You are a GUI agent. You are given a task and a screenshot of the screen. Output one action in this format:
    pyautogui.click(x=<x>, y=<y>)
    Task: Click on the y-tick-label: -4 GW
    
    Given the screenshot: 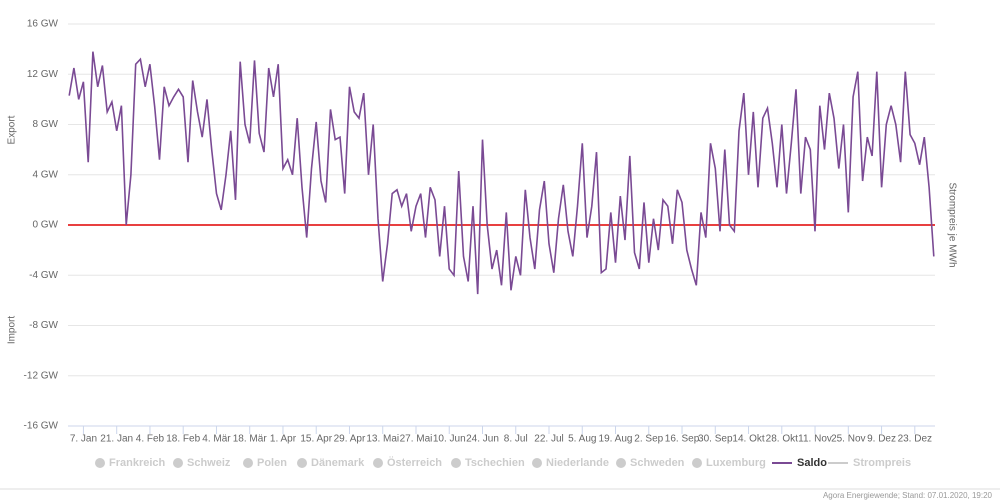 What is the action you would take?
    pyautogui.click(x=43, y=275)
    